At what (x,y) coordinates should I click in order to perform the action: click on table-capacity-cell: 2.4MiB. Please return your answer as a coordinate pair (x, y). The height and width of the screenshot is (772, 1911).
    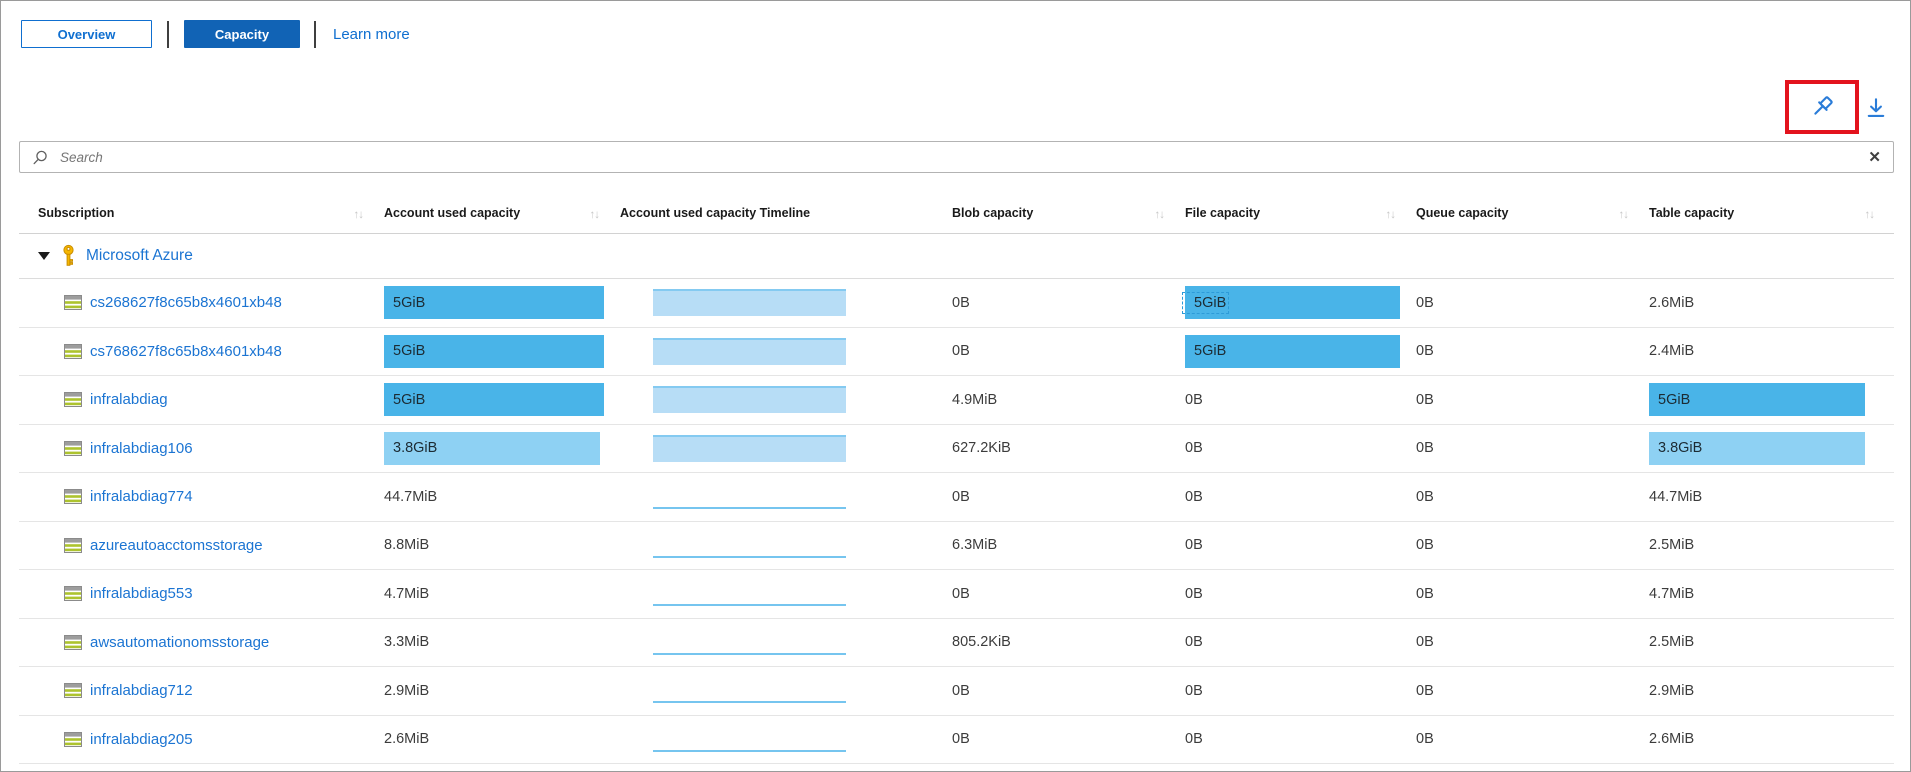
    Looking at the image, I should click on (1757, 352).